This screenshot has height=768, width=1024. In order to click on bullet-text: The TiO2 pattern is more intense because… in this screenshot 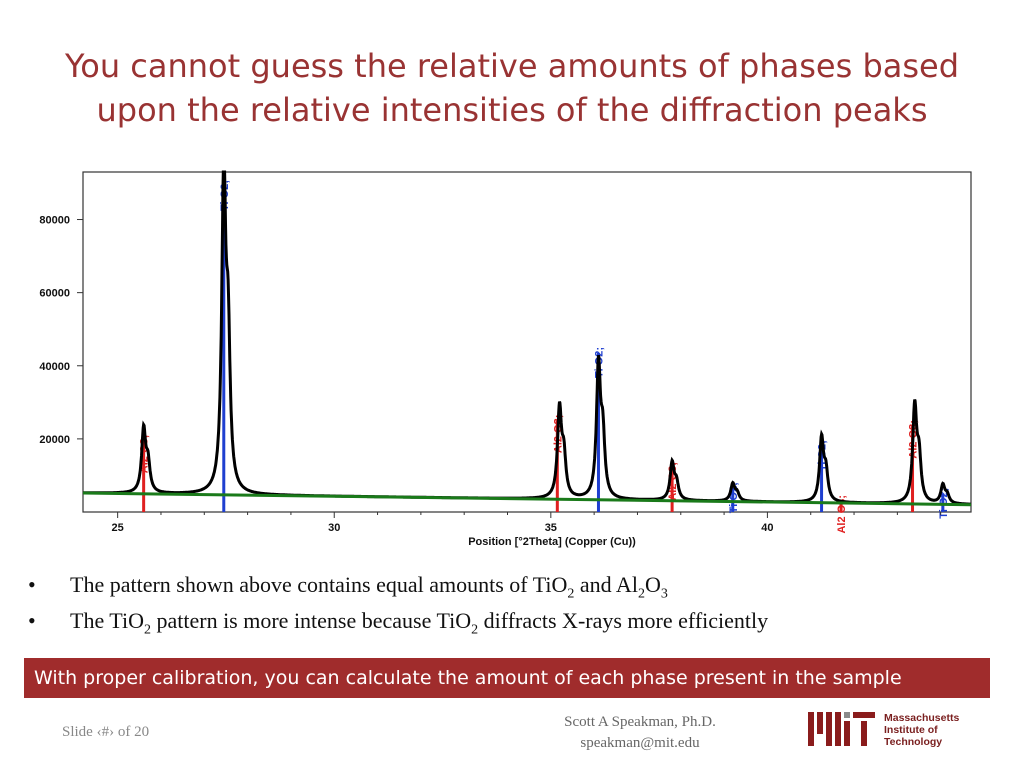, I will do `click(419, 623)`.